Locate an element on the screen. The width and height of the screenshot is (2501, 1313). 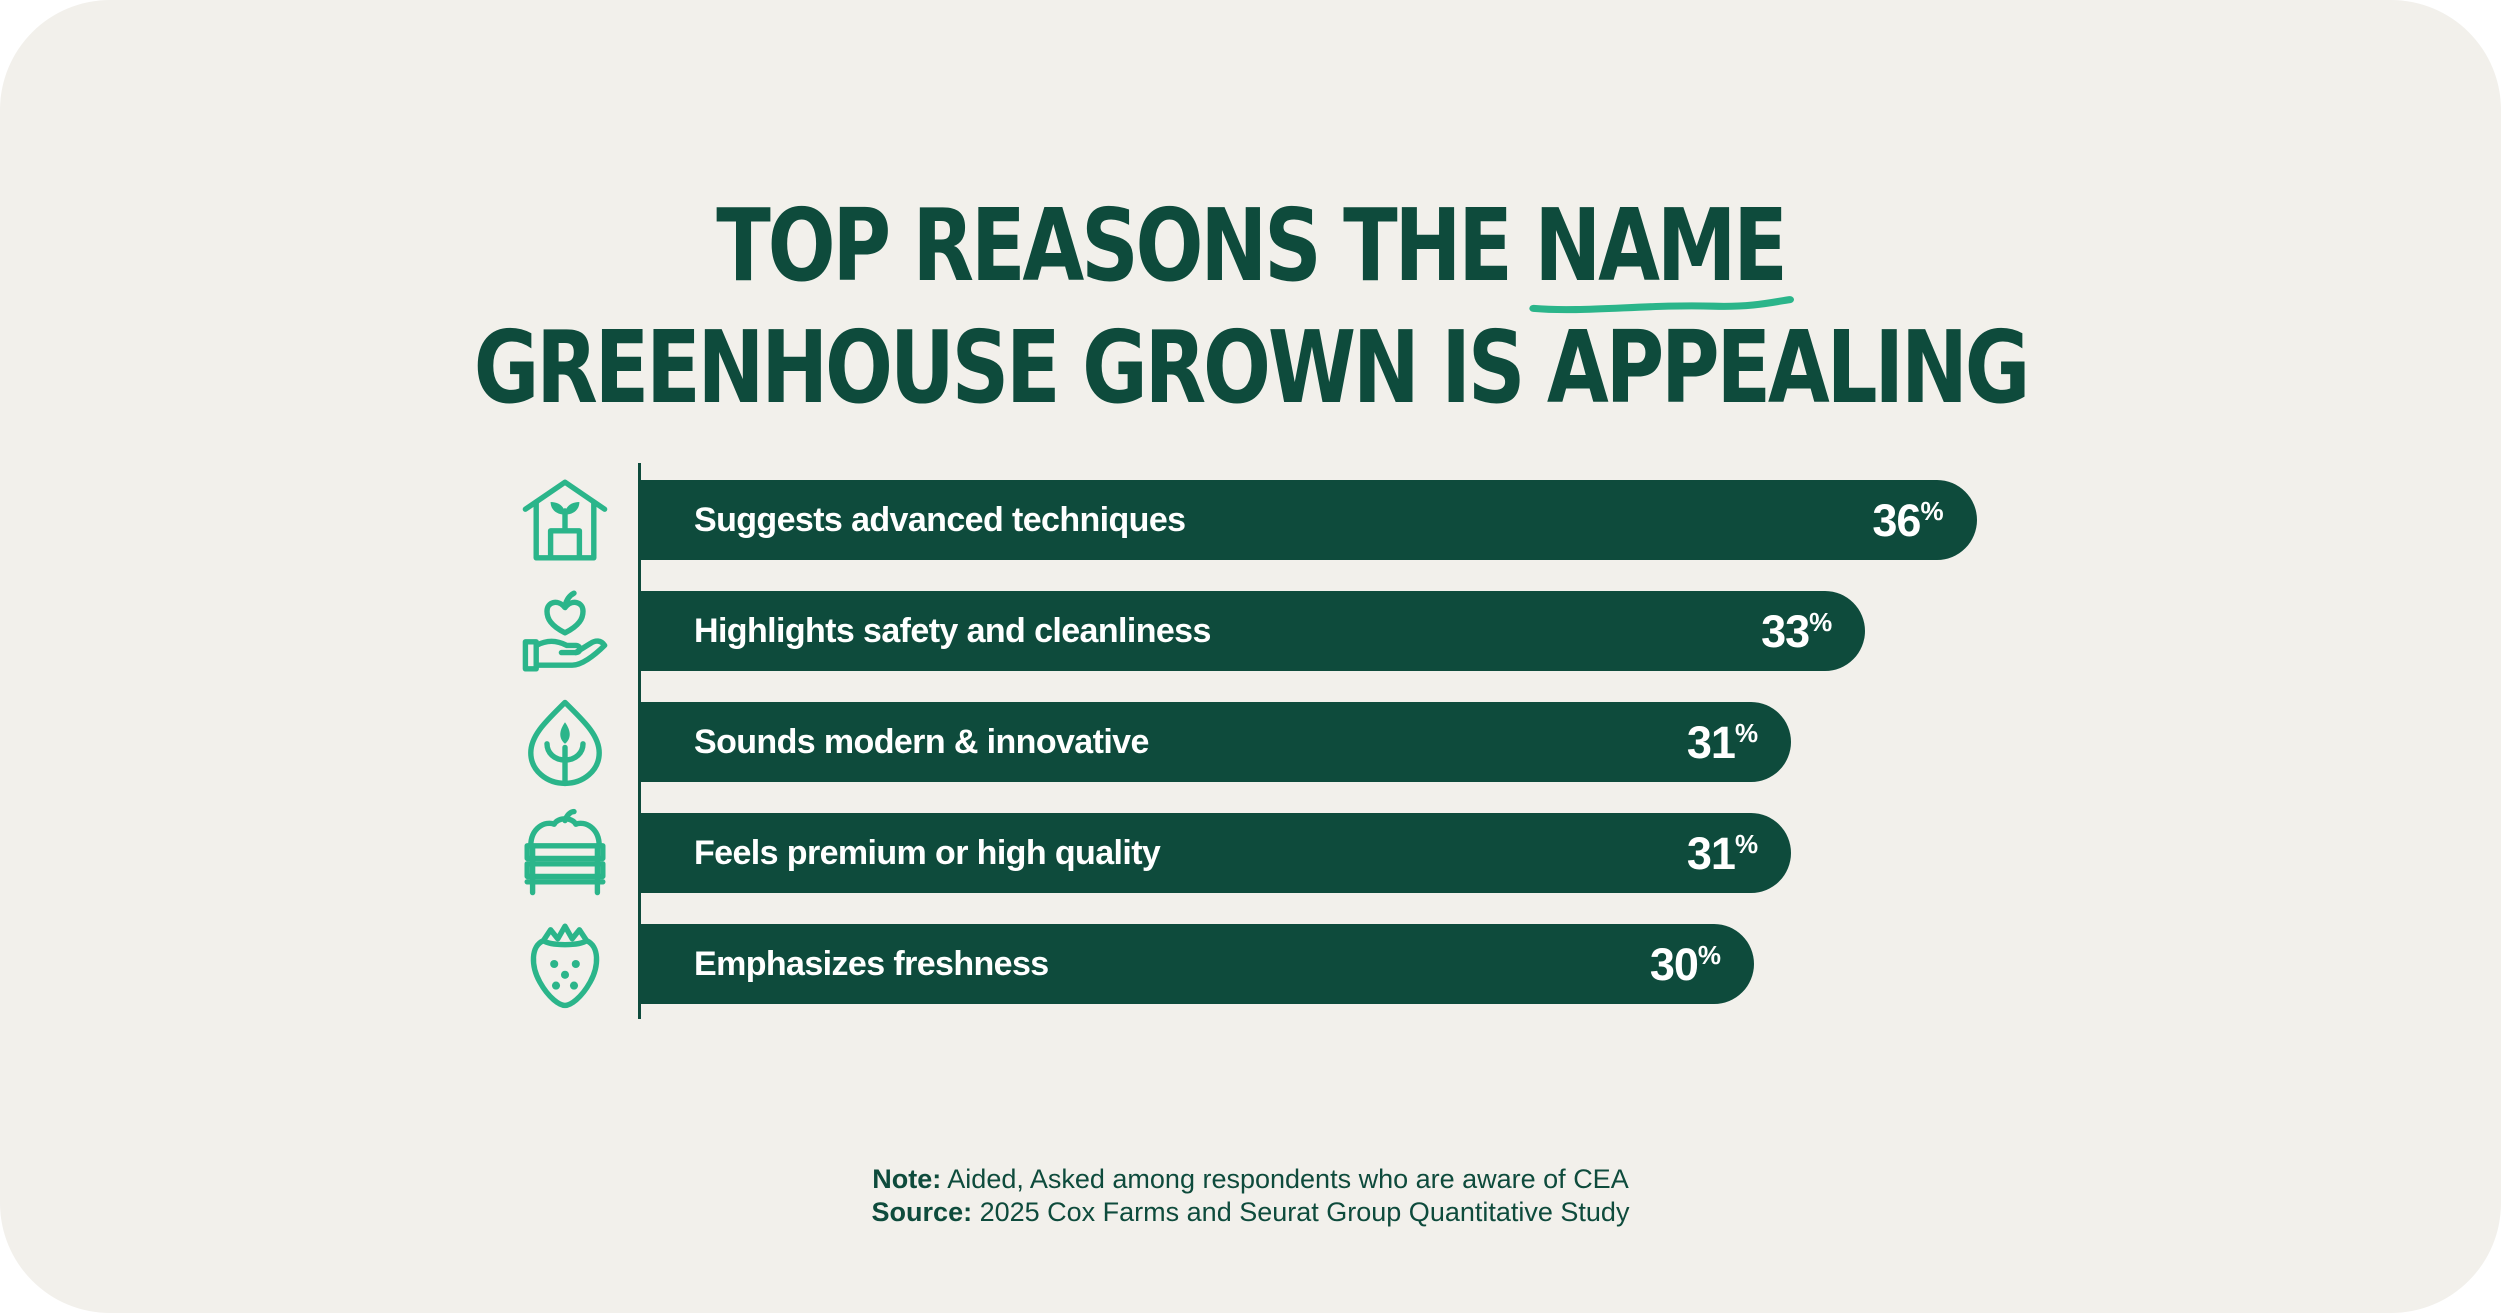
bar-value-label: 30% is located at coordinates (1685, 964).